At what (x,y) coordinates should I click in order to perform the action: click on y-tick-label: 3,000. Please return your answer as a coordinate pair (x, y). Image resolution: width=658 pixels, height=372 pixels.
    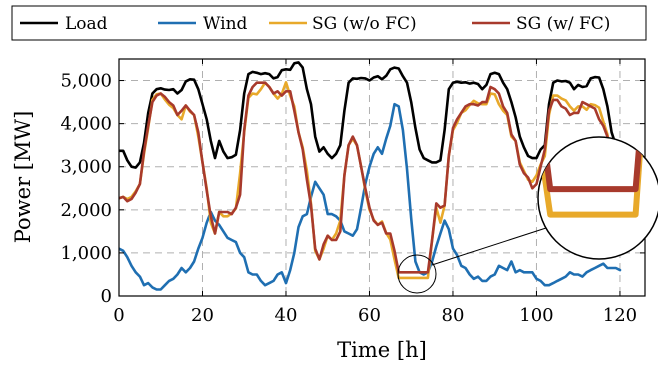
    Looking at the image, I should click on (86, 167).